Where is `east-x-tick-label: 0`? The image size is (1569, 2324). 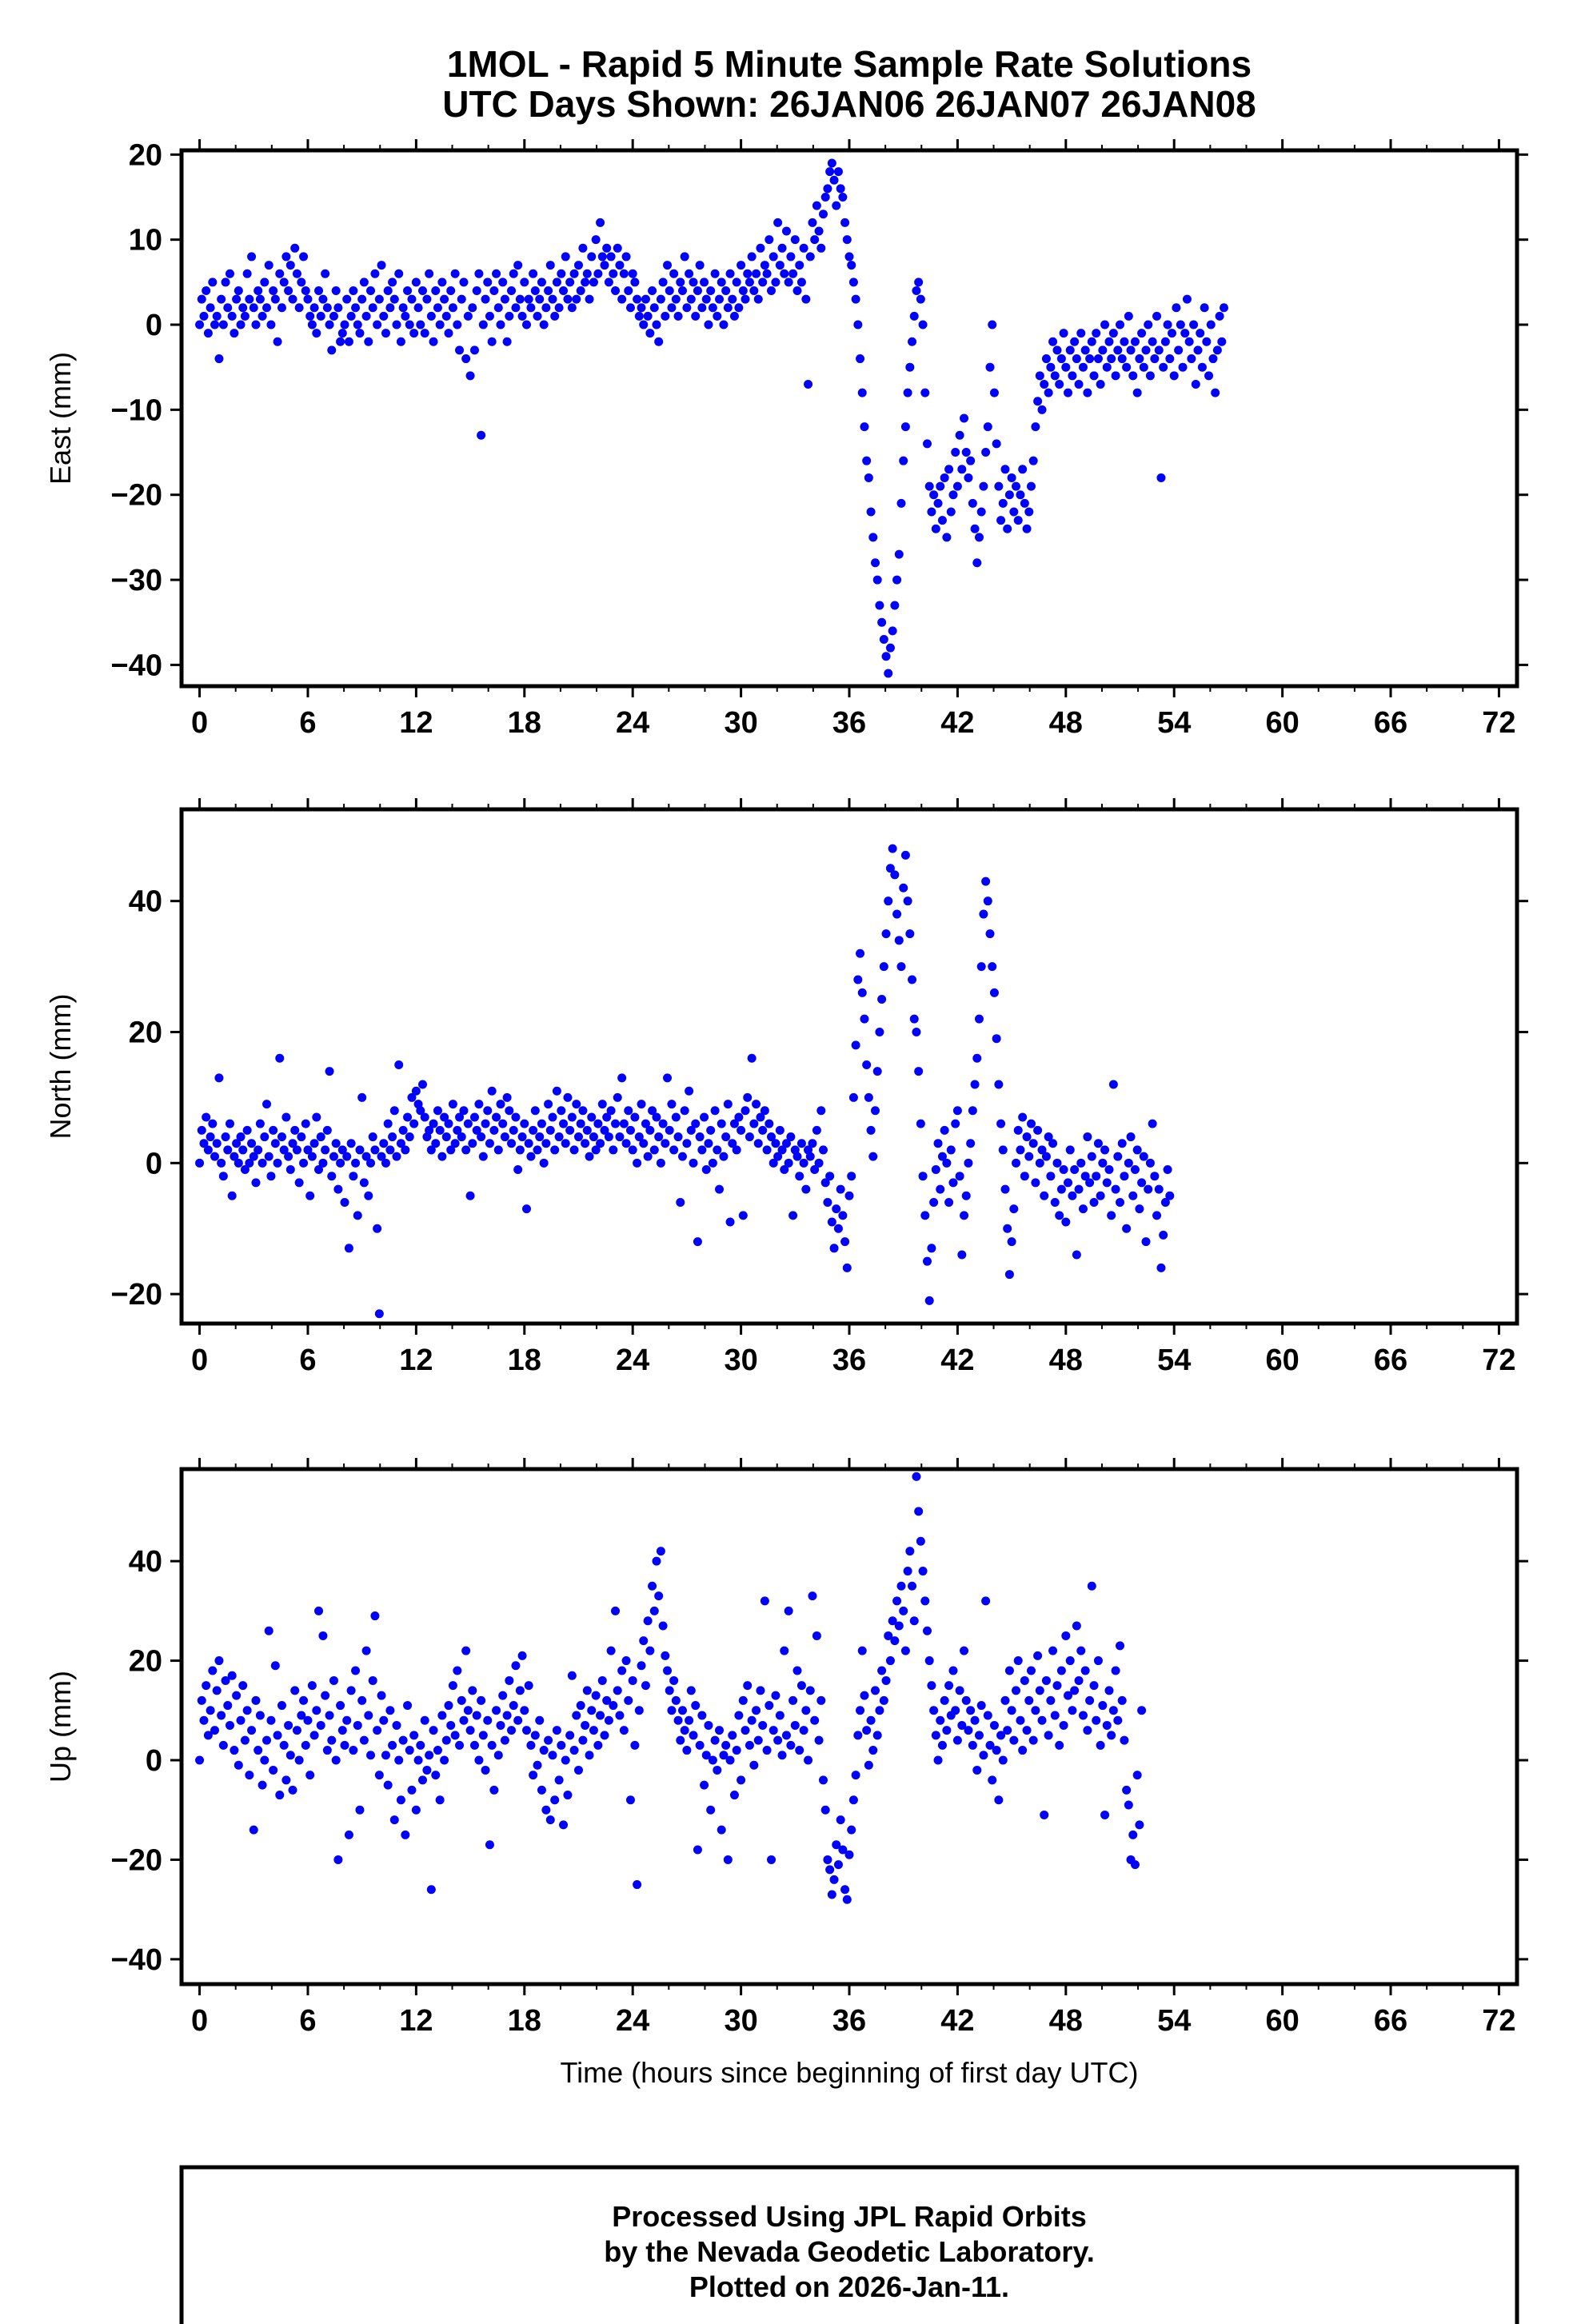 east-x-tick-label: 0 is located at coordinates (199, 723).